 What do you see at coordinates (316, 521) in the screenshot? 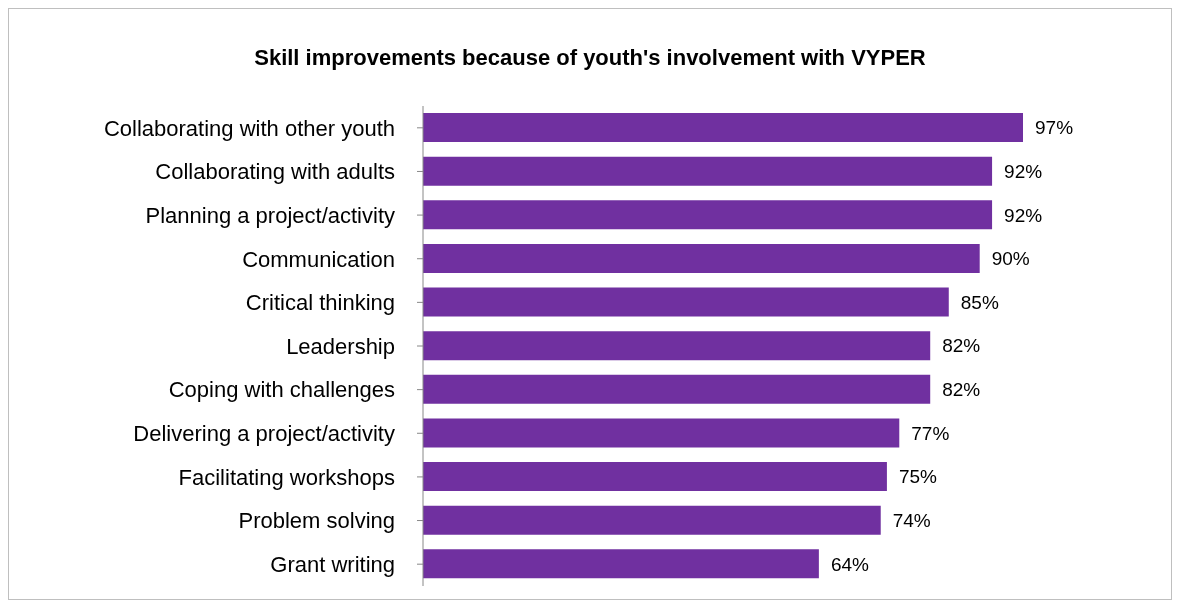
I see `y-tick-label: Problem solving` at bounding box center [316, 521].